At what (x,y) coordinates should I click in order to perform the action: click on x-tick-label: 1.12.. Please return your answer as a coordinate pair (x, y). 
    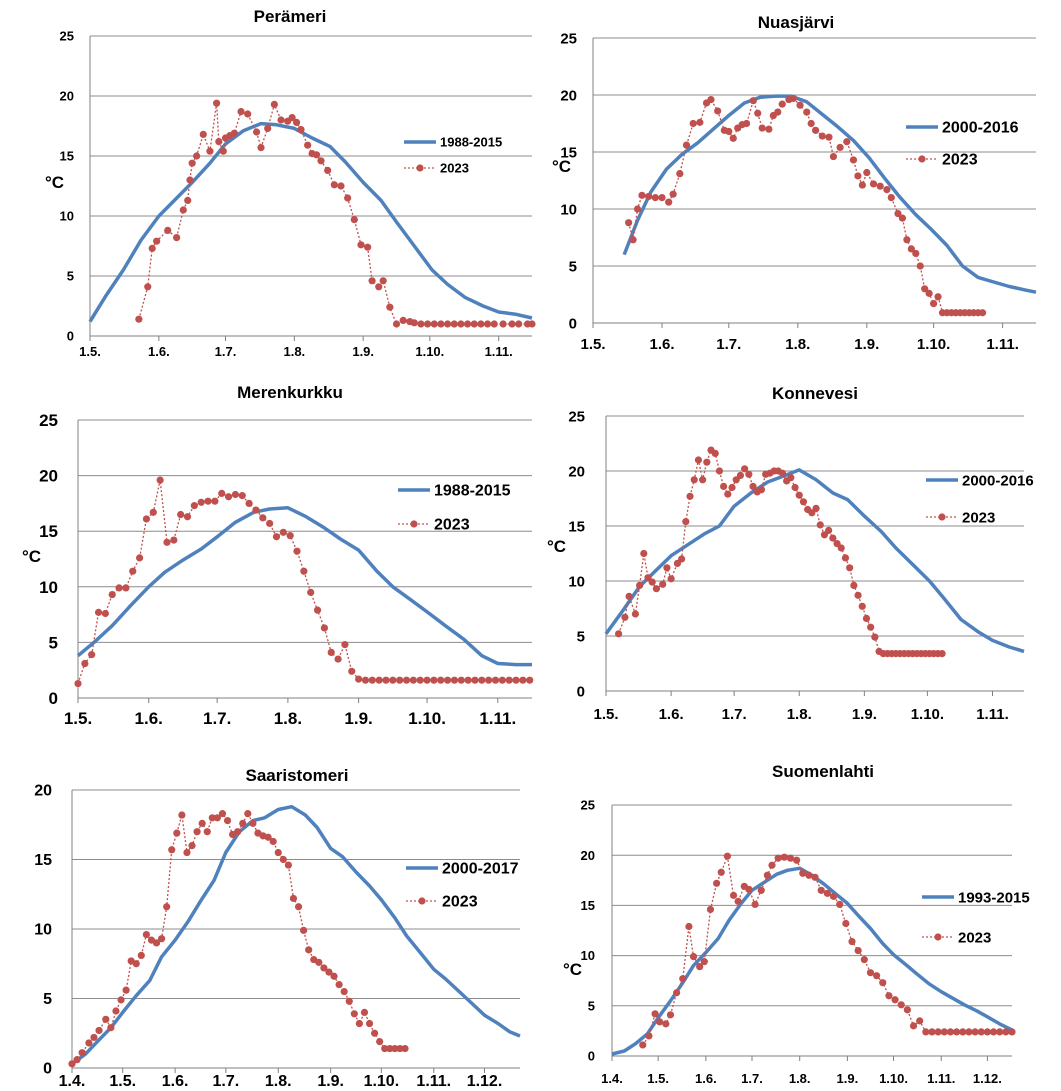
    Looking at the image, I should click on (485, 1081).